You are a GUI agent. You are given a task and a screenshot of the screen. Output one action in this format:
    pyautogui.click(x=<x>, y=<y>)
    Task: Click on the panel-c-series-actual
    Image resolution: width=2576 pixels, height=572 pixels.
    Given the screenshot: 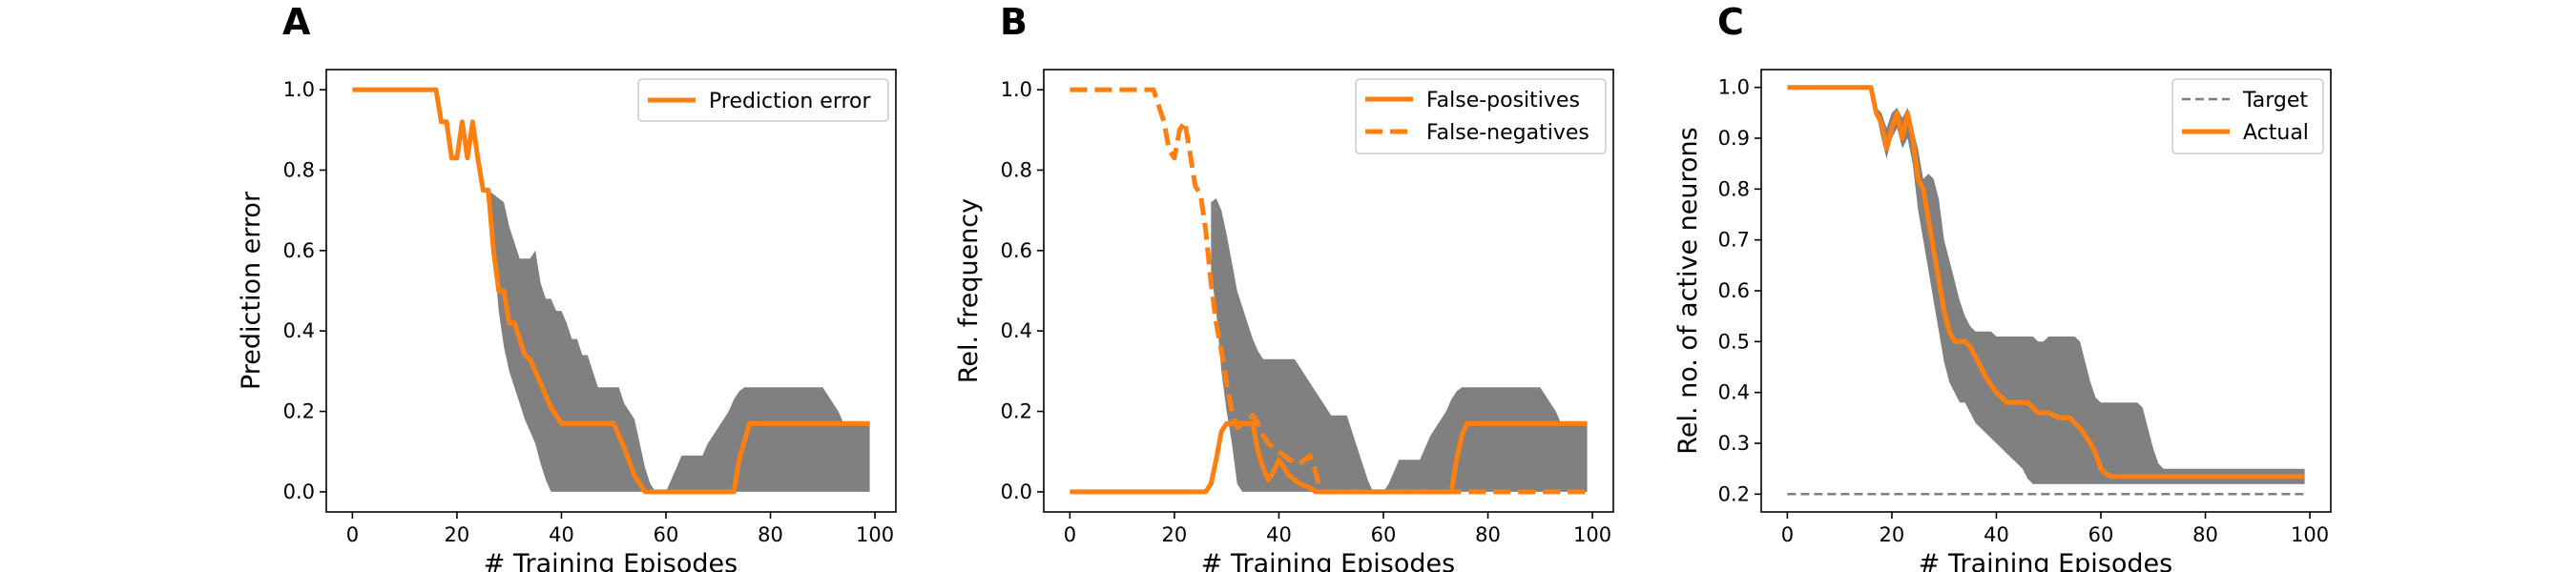 What is the action you would take?
    pyautogui.click(x=2046, y=282)
    